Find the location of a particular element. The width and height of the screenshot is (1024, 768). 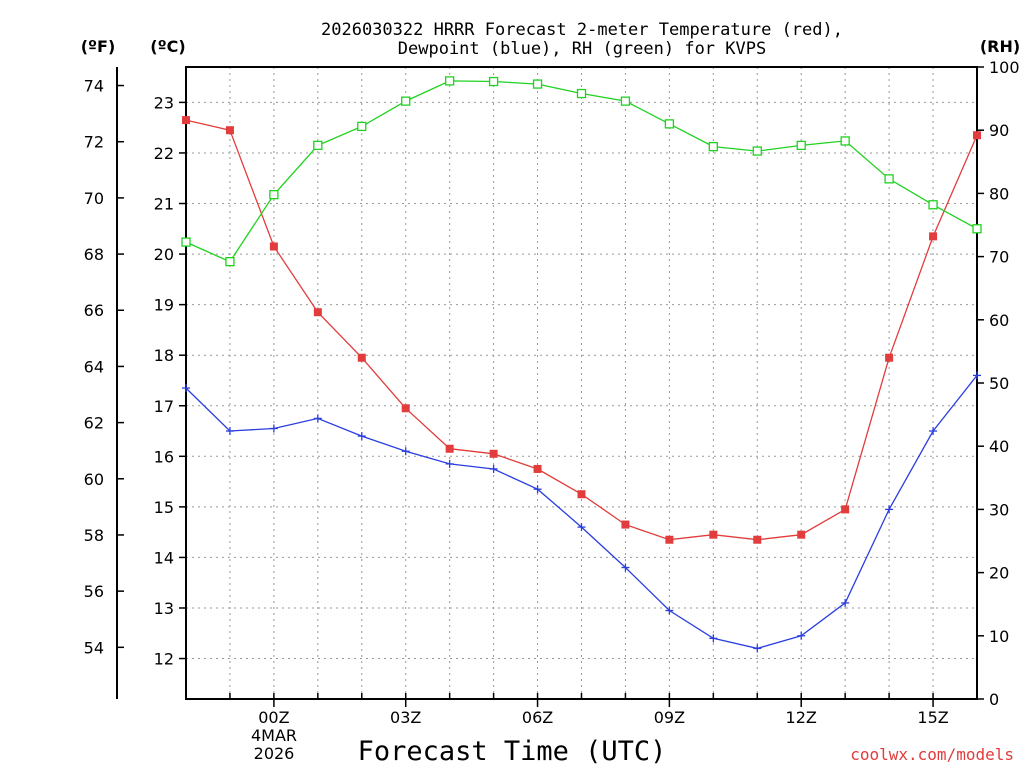

fahrenheit-tick-label: 70 is located at coordinates (94, 198).